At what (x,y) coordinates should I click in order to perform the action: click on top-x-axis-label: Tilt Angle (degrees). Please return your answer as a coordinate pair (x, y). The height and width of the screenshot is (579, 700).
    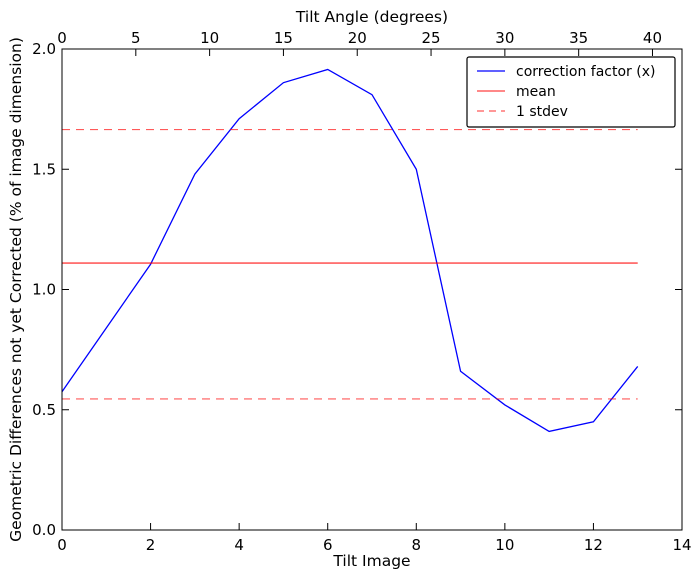
    Looking at the image, I should click on (371, 17).